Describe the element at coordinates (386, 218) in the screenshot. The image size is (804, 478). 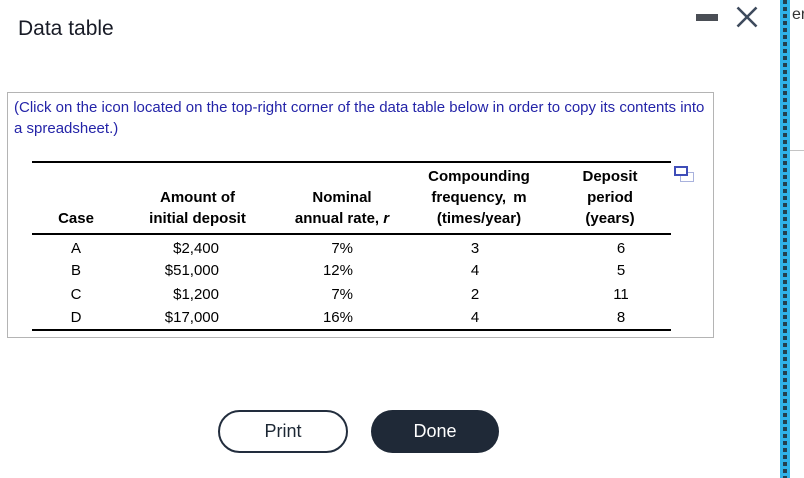
I see `rate-variable-r: r` at that location.